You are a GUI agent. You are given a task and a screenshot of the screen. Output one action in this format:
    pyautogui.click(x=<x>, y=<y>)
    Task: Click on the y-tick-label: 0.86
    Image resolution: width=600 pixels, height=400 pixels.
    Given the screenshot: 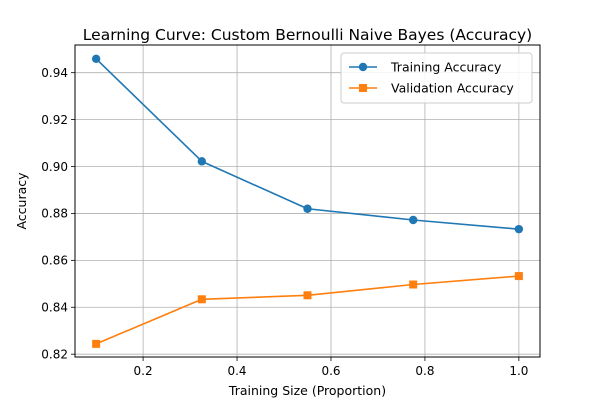 What is the action you would take?
    pyautogui.click(x=54, y=261)
    